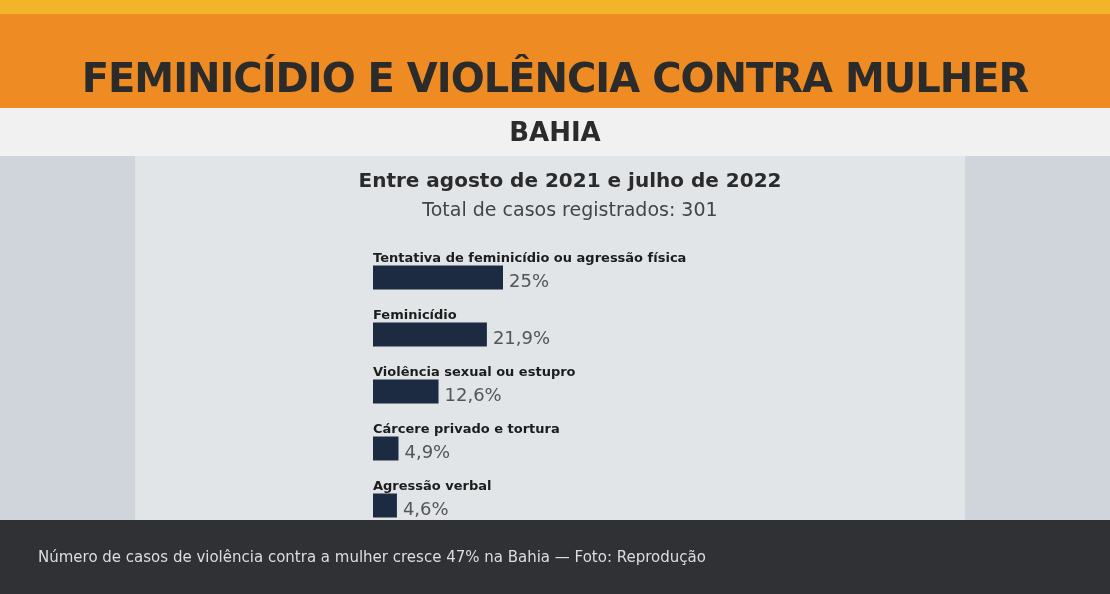 The image size is (1110, 594). Describe the element at coordinates (521, 337) in the screenshot. I see `data-label: 21,9%` at that location.